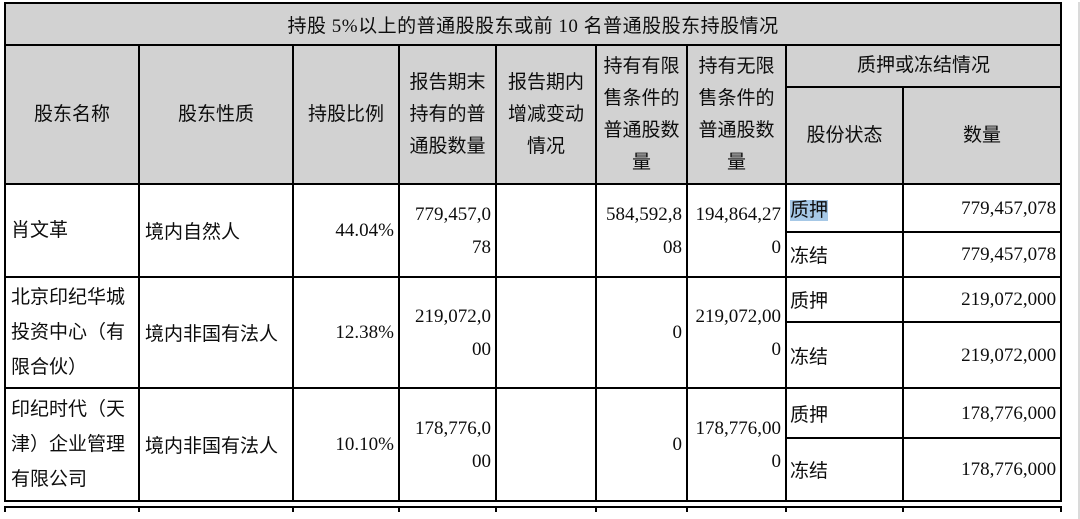  What do you see at coordinates (447, 444) in the screenshot?
I see `cell-total-shares: 178,776,000` at bounding box center [447, 444].